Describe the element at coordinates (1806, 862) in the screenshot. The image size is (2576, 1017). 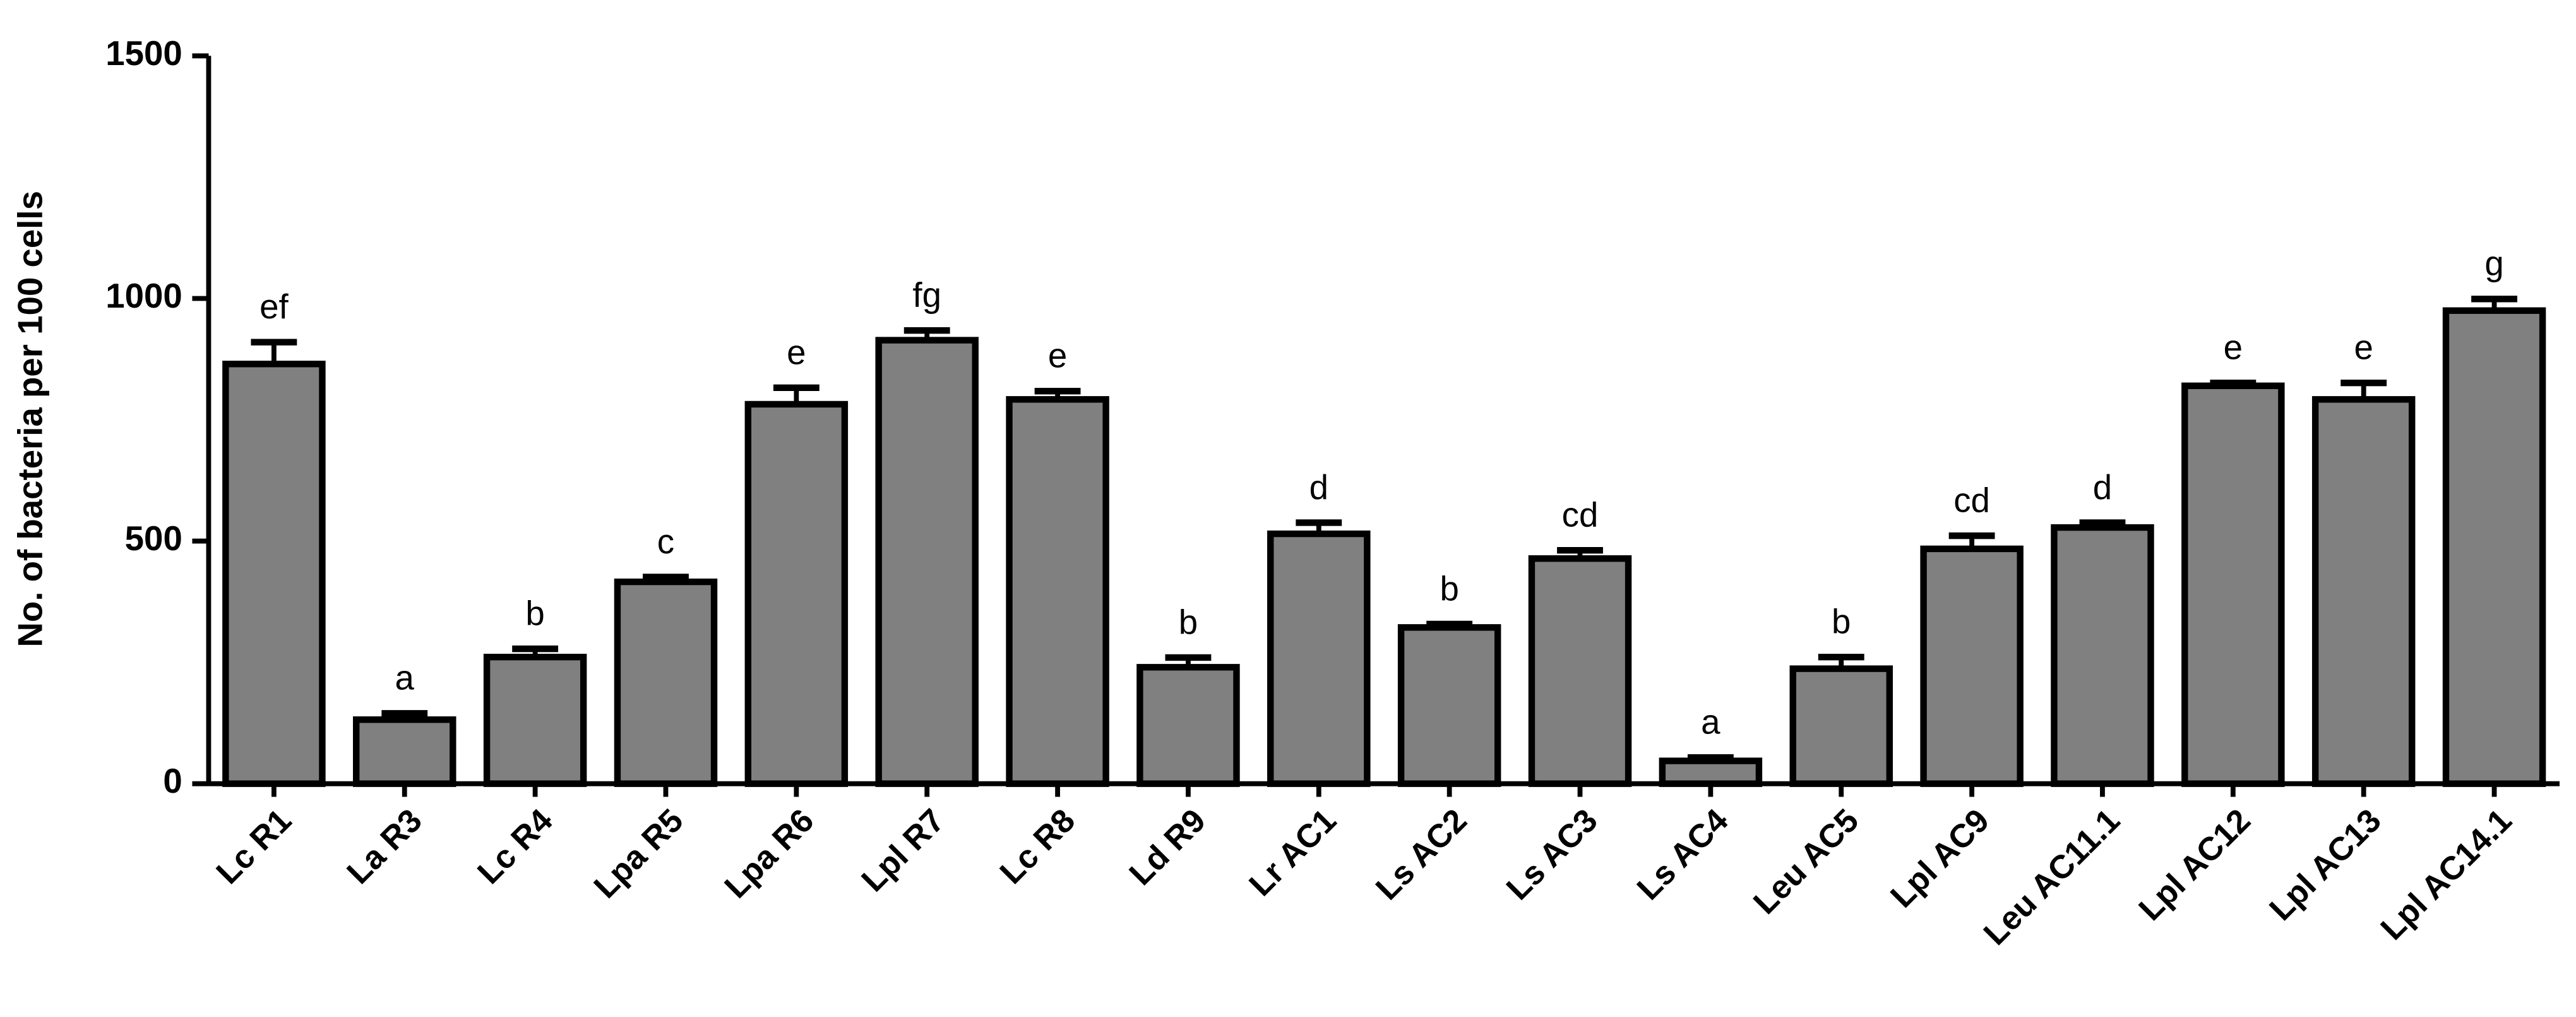
I see `x-tick-label: Leu AC5` at that location.